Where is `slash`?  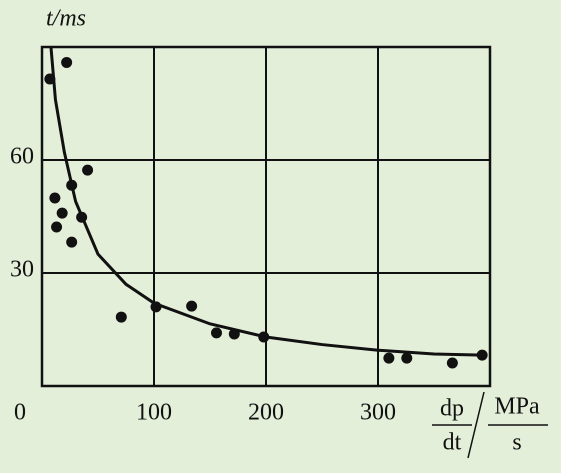
slash is located at coordinates (476, 425).